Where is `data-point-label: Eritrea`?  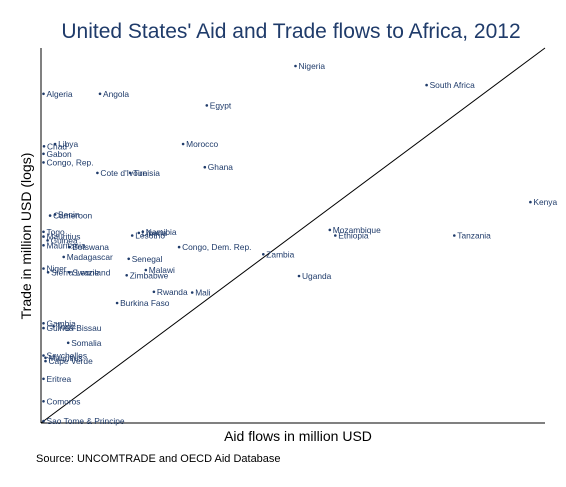 data-point-label: Eritrea is located at coordinates (59, 379).